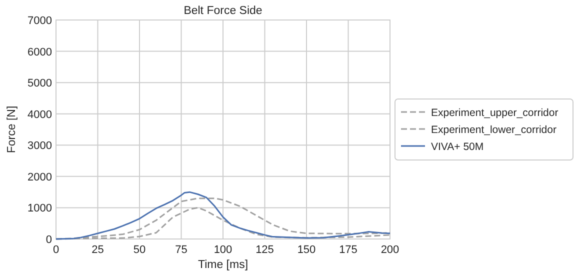 This screenshot has height=279, width=576. I want to click on x-tick-label: 25, so click(98, 250).